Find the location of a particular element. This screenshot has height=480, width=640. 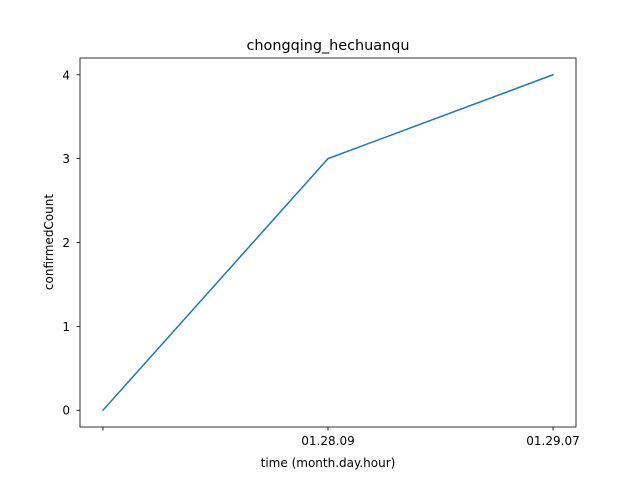

y-axis-label: confirmedCount is located at coordinates (49, 242).